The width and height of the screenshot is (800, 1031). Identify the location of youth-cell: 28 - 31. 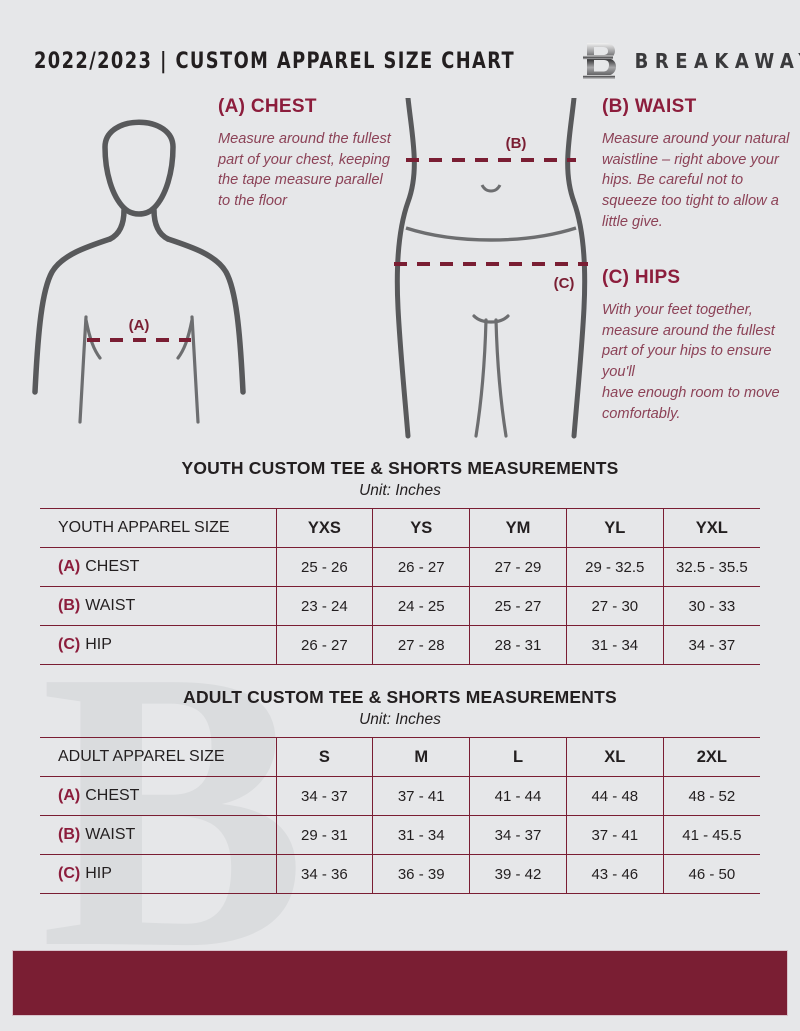
(518, 645).